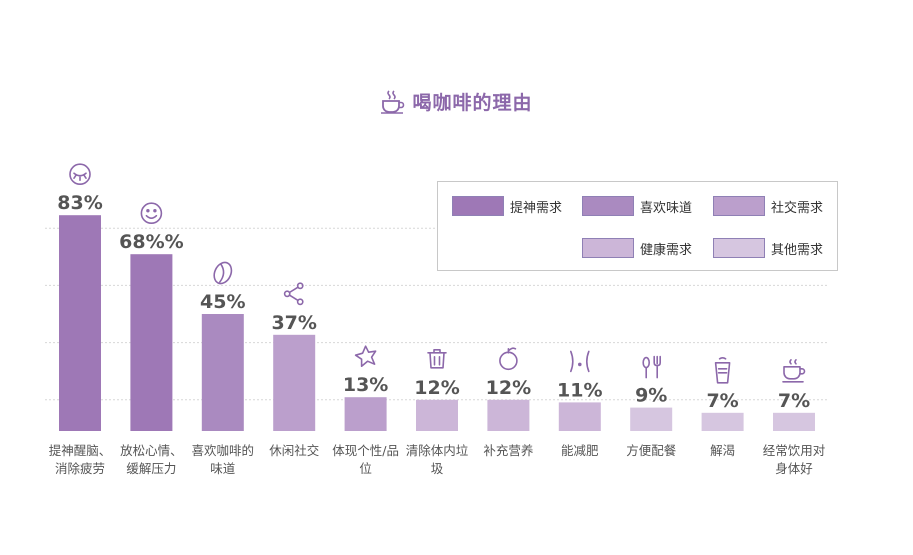  Describe the element at coordinates (365, 450) in the screenshot. I see `category-label: 体现个性/品` at that location.